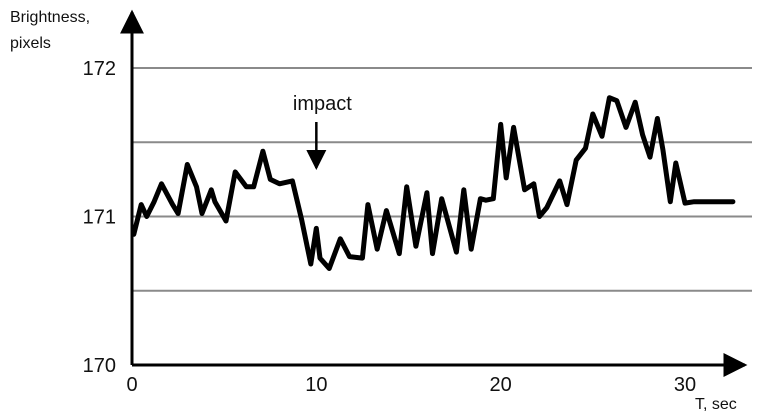 This screenshot has width=758, height=414. Describe the element at coordinates (50, 17) in the screenshot. I see `y-axis-title-line-1: Brightness,` at that location.